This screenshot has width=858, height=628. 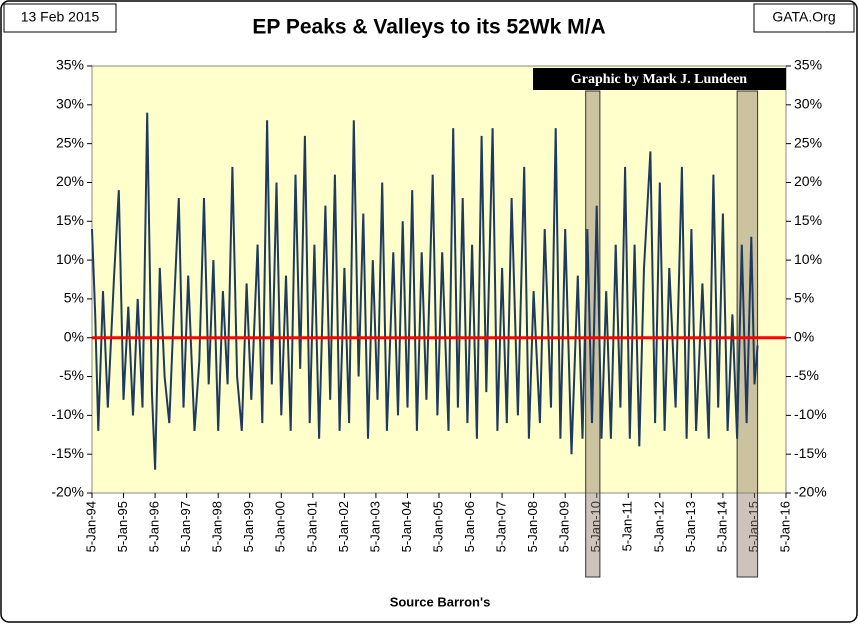 What do you see at coordinates (406, 526) in the screenshot?
I see `x-tick-label: 5-Jan-04` at bounding box center [406, 526].